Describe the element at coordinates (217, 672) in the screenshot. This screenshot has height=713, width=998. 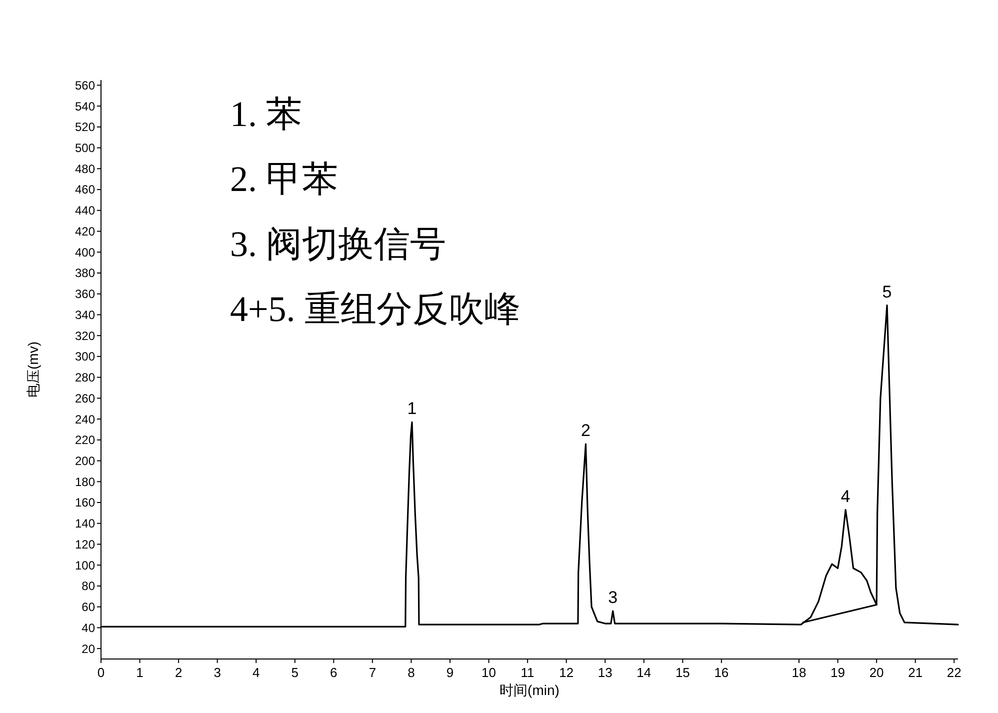
I see `x-tick-label: 3` at that location.